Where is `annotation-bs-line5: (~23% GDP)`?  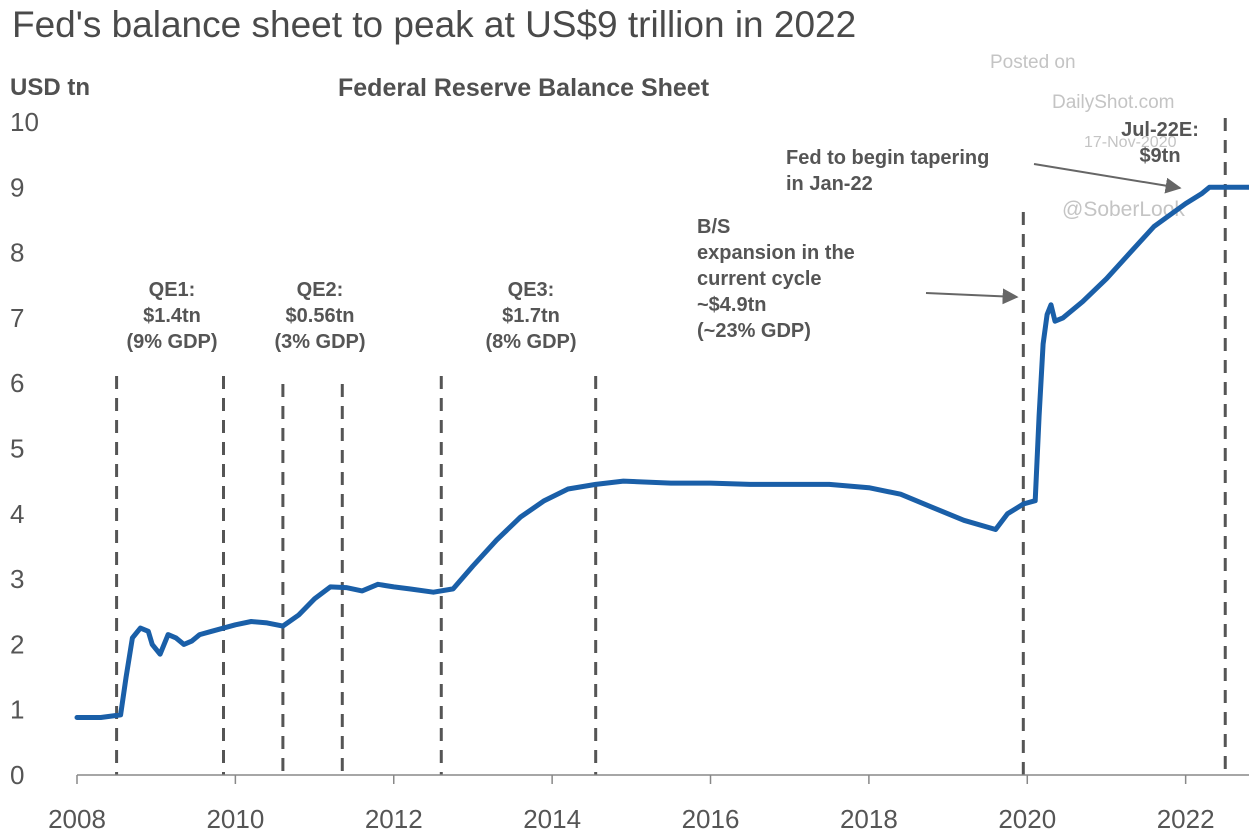
annotation-bs-line5: (~23% GDP) is located at coordinates (754, 331).